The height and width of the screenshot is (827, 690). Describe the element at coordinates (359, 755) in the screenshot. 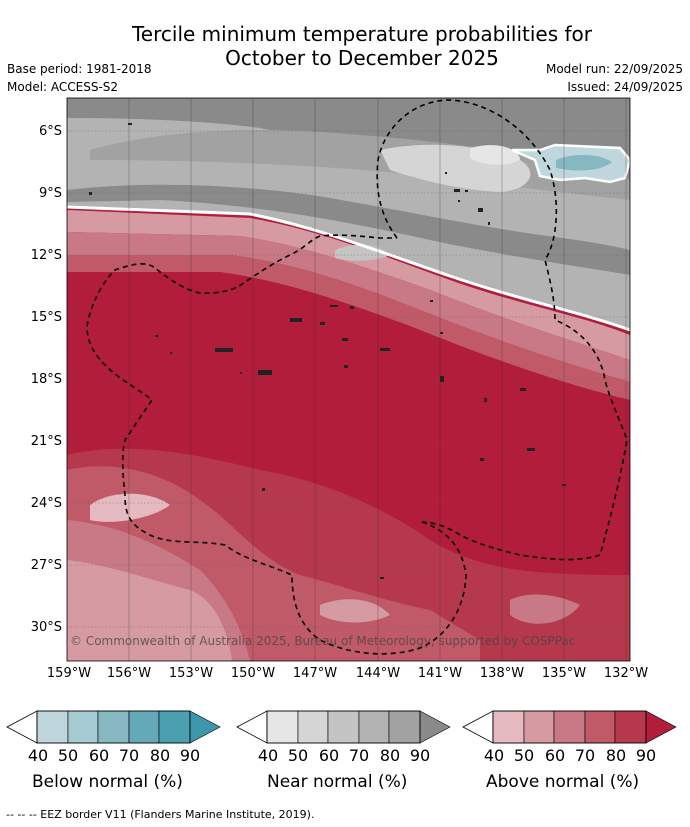

I see `near-tick-70: 70` at that location.